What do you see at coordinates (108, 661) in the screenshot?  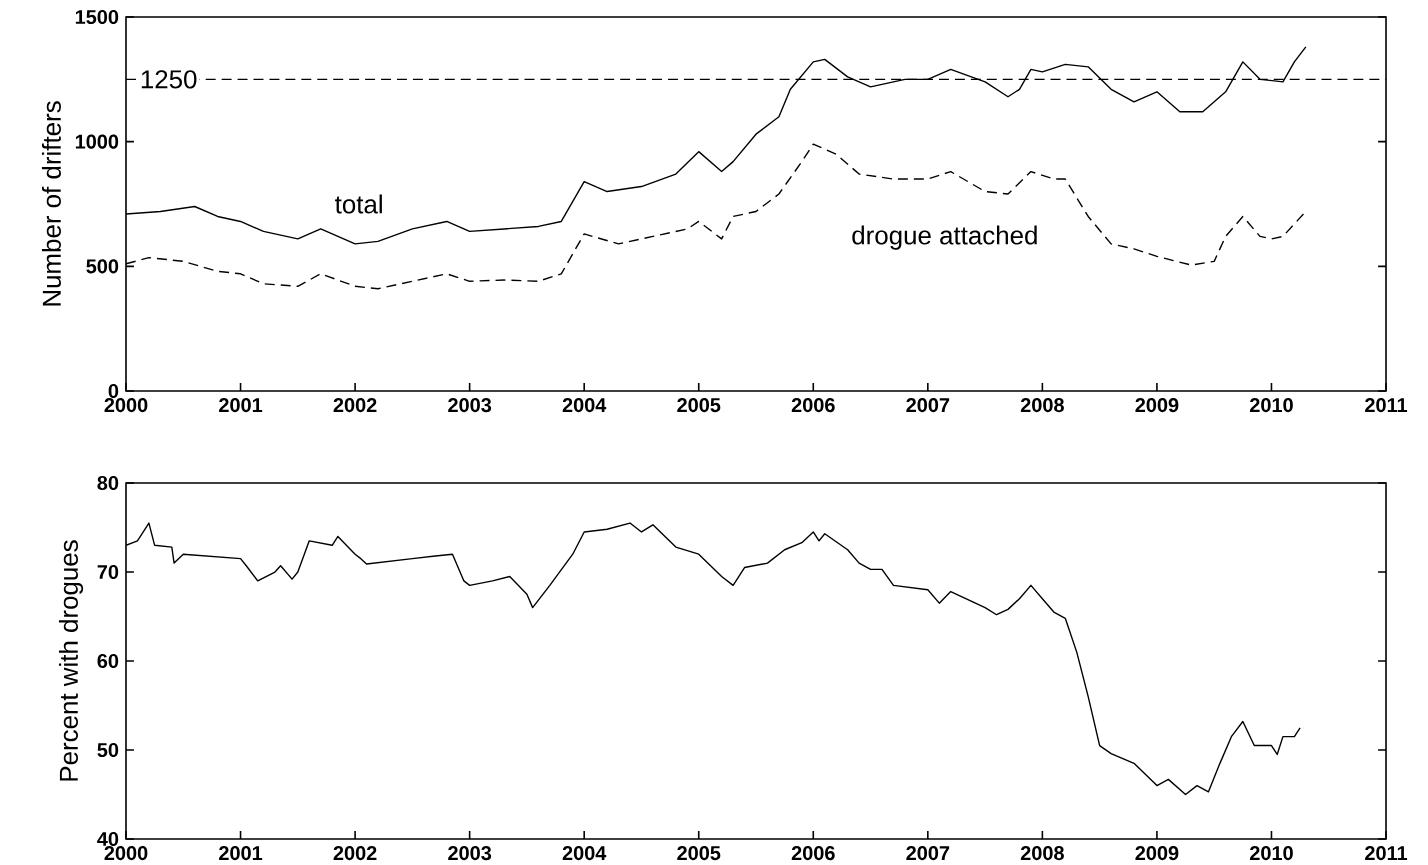 I see `y-tick-label: 60` at bounding box center [108, 661].